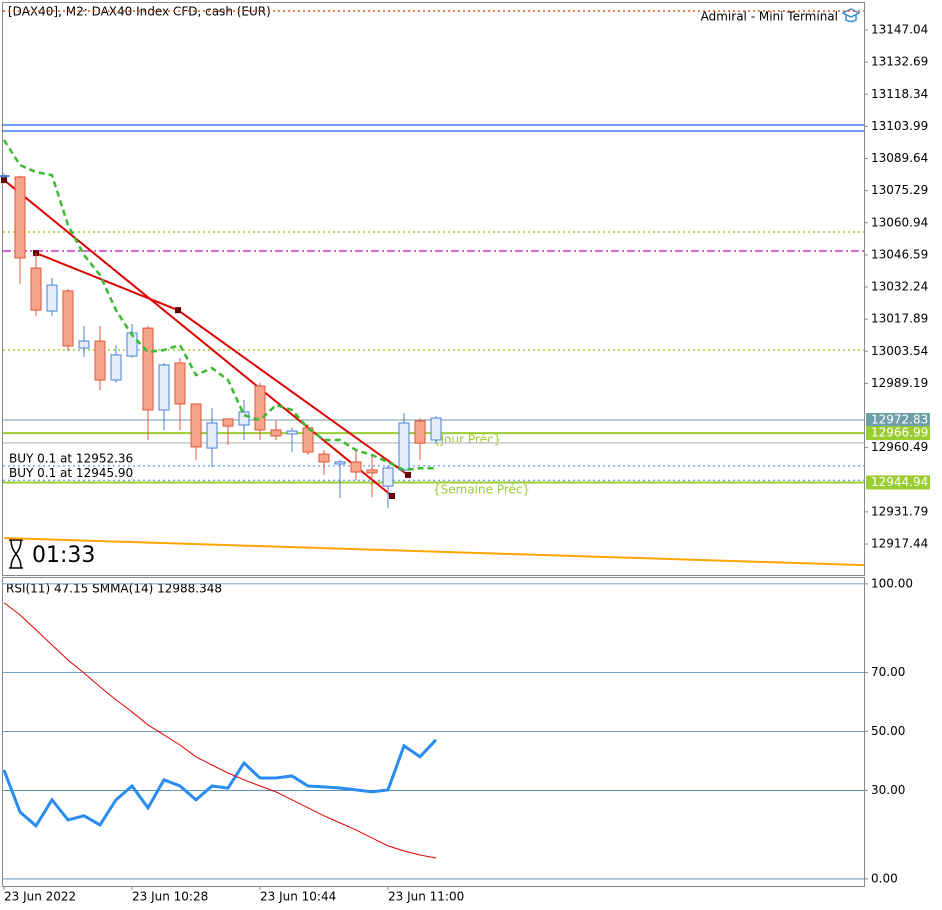 Image resolution: width=942 pixels, height=910 pixels. Describe the element at coordinates (884, 878) in the screenshot. I see `y-tick-label: 0.00` at that location.